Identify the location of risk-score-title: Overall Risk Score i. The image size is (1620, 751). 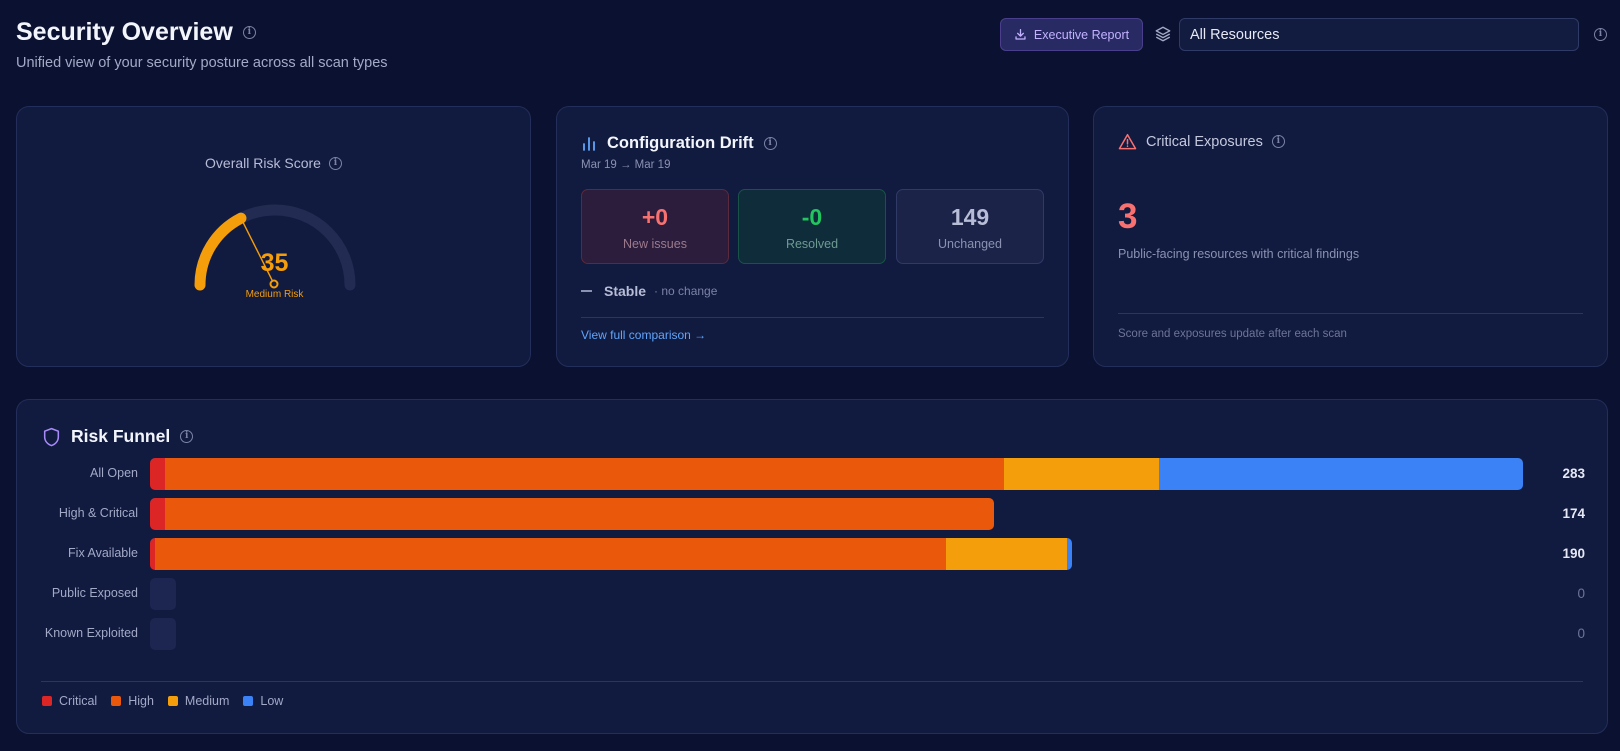
(273, 163).